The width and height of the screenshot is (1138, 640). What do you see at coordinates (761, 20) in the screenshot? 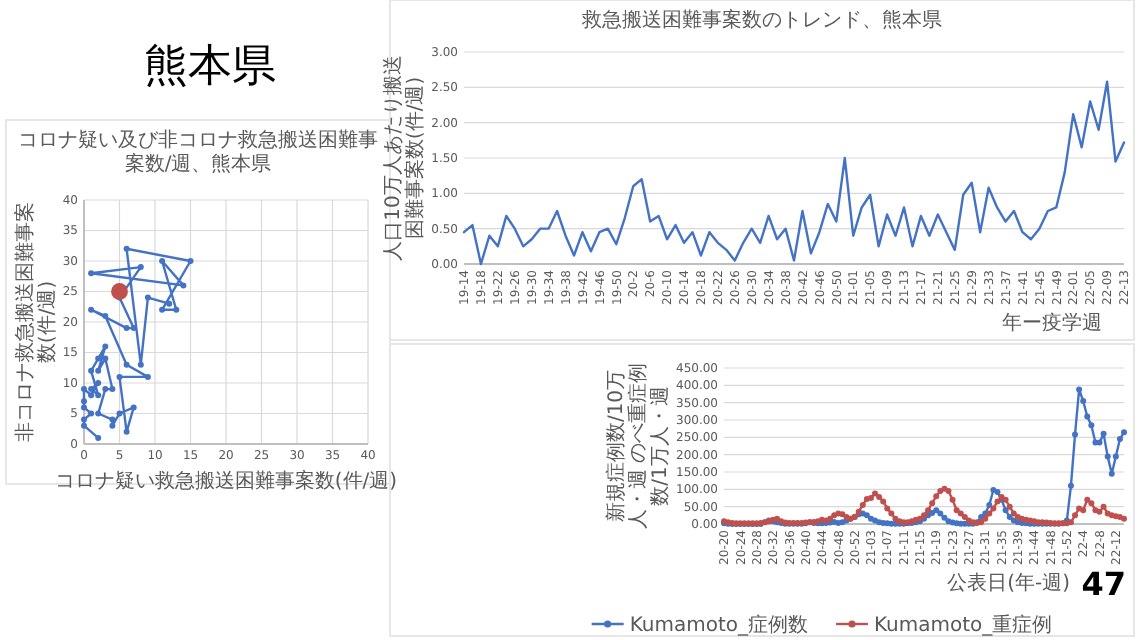
I see `chart-title: 救急搬送困難事案数のトレンド、熊本県` at bounding box center [761, 20].